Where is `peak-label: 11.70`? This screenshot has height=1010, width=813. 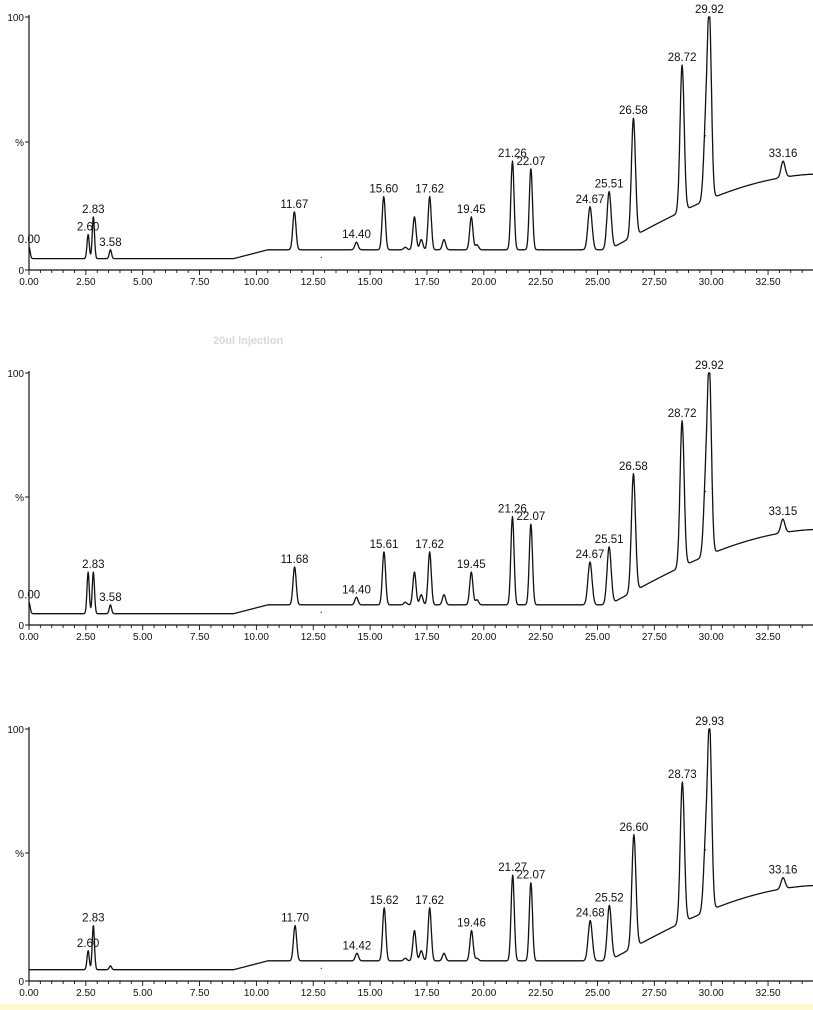 peak-label: 11.70 is located at coordinates (295, 919).